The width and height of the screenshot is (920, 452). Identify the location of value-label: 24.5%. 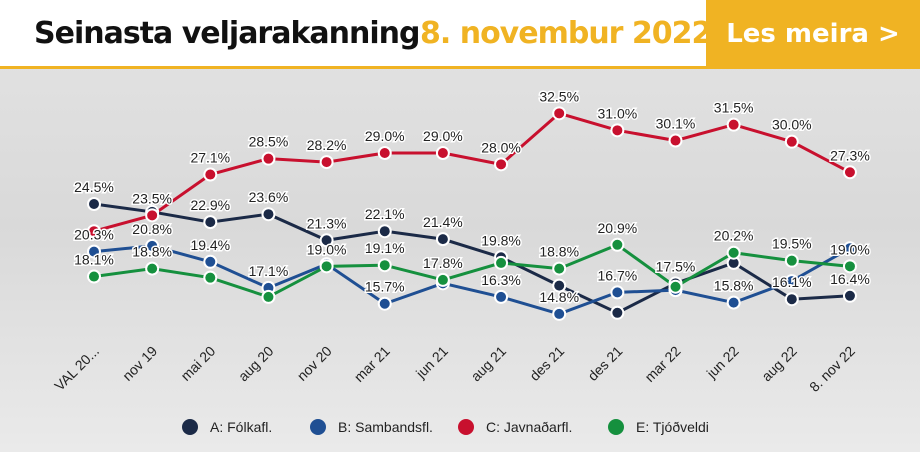
(94, 187).